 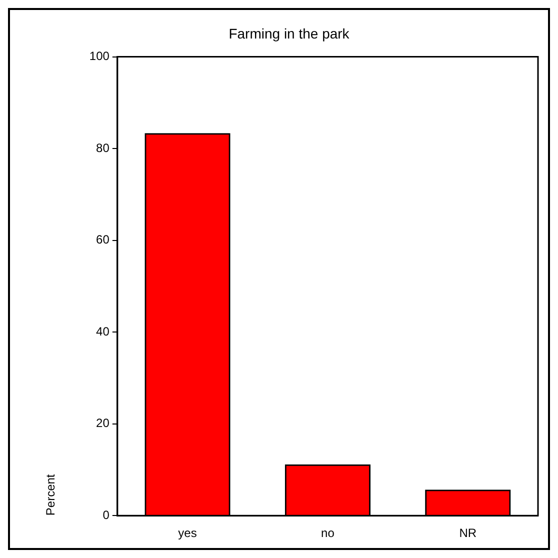 What do you see at coordinates (51, 495) in the screenshot?
I see `y-axis-title: Percent` at bounding box center [51, 495].